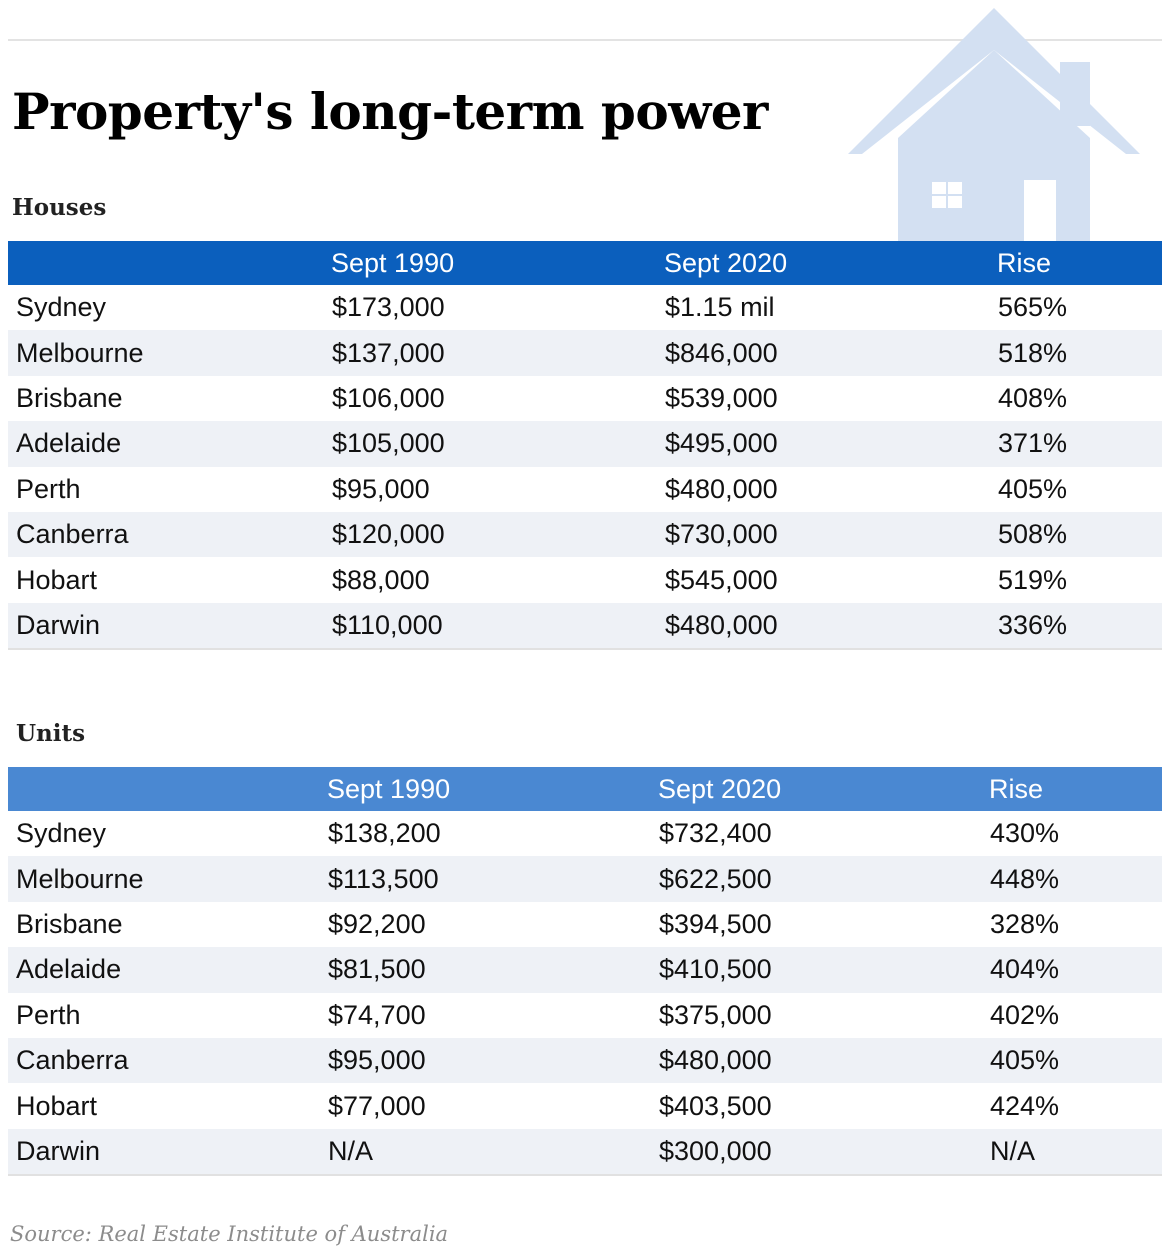 The height and width of the screenshot is (1254, 1170). I want to click on value-cell: $394,500, so click(715, 923).